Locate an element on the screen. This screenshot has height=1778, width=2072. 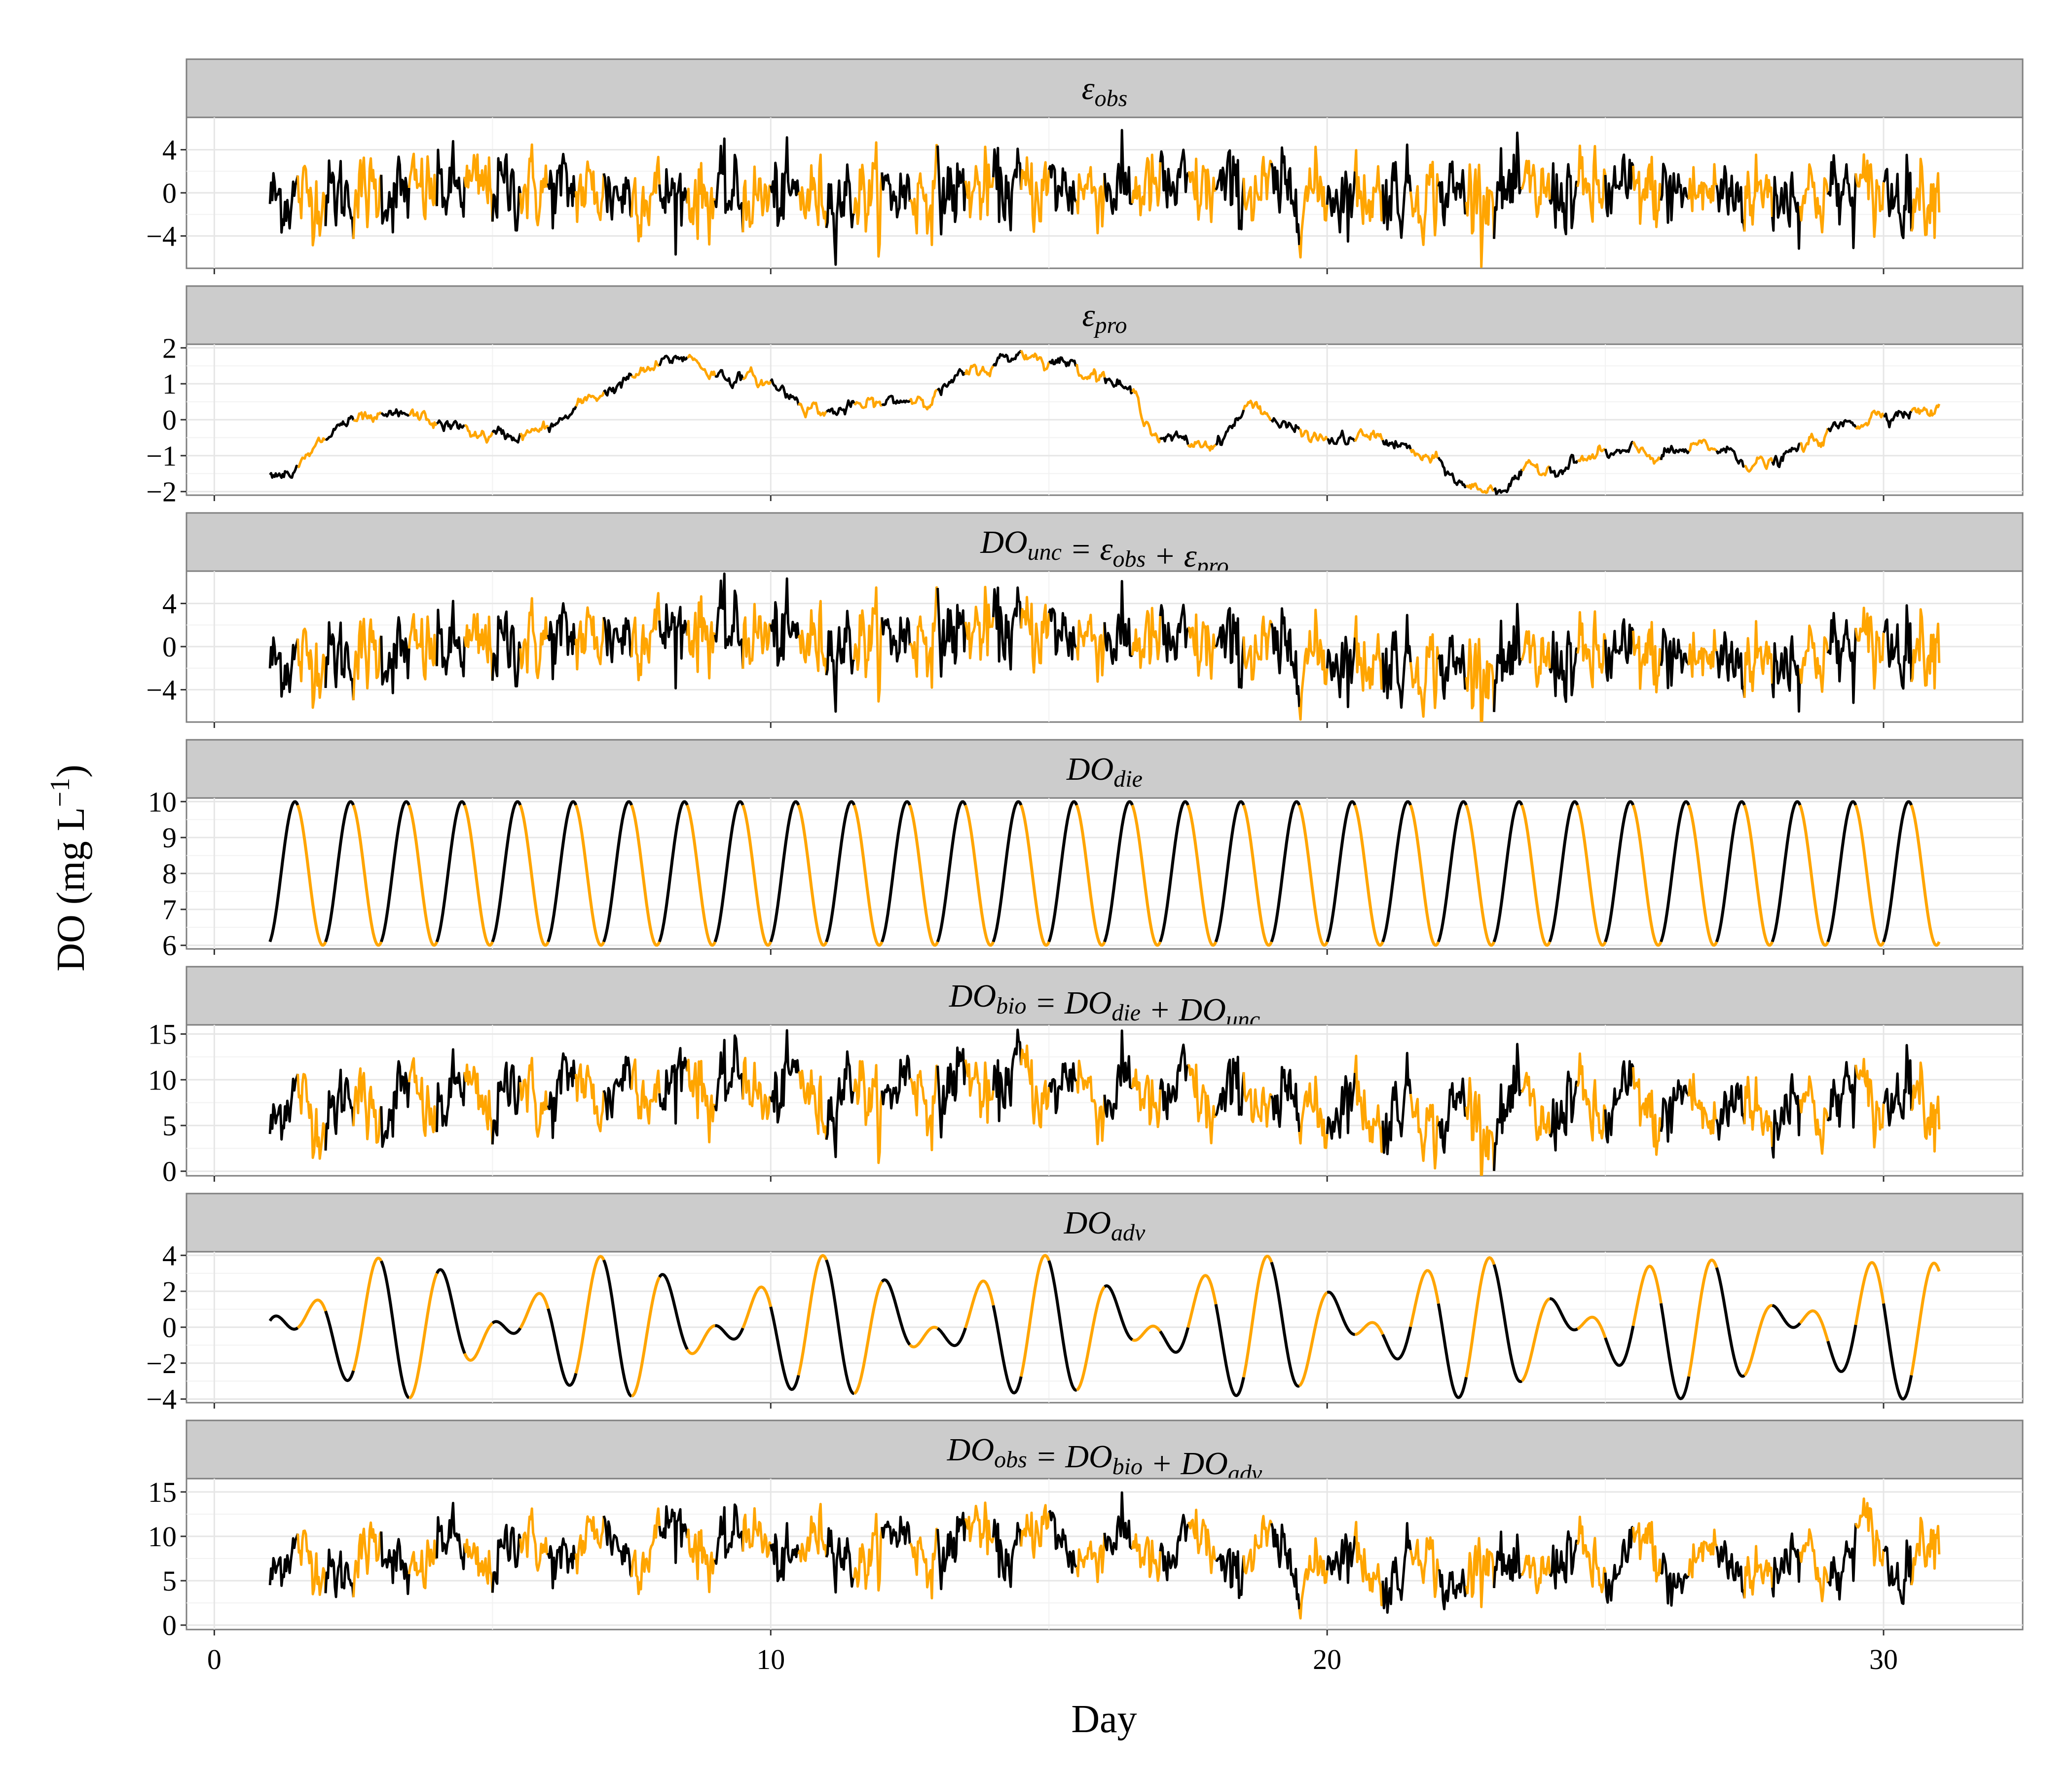
y-tick-label: 6 is located at coordinates (169, 946).